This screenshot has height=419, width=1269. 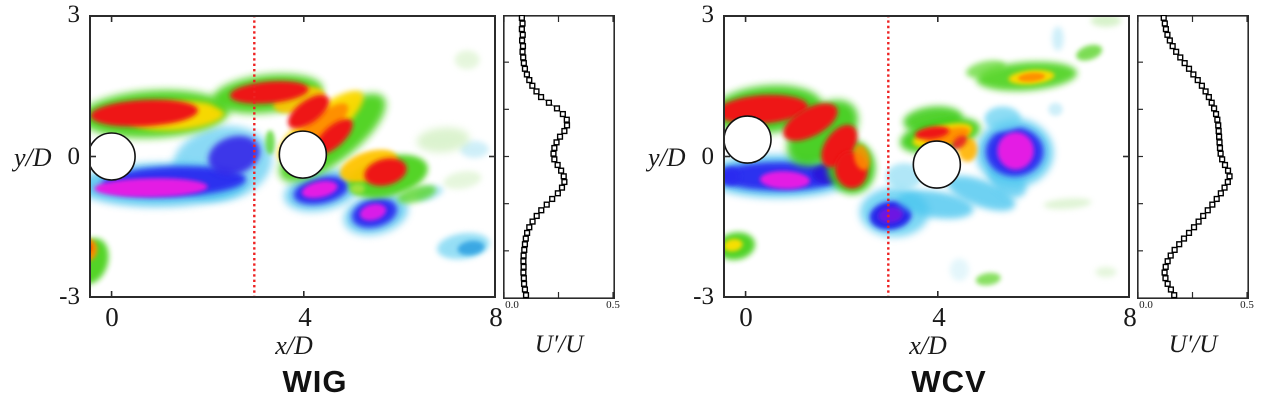 I want to click on profile-axes-box, so click(x=1193, y=157).